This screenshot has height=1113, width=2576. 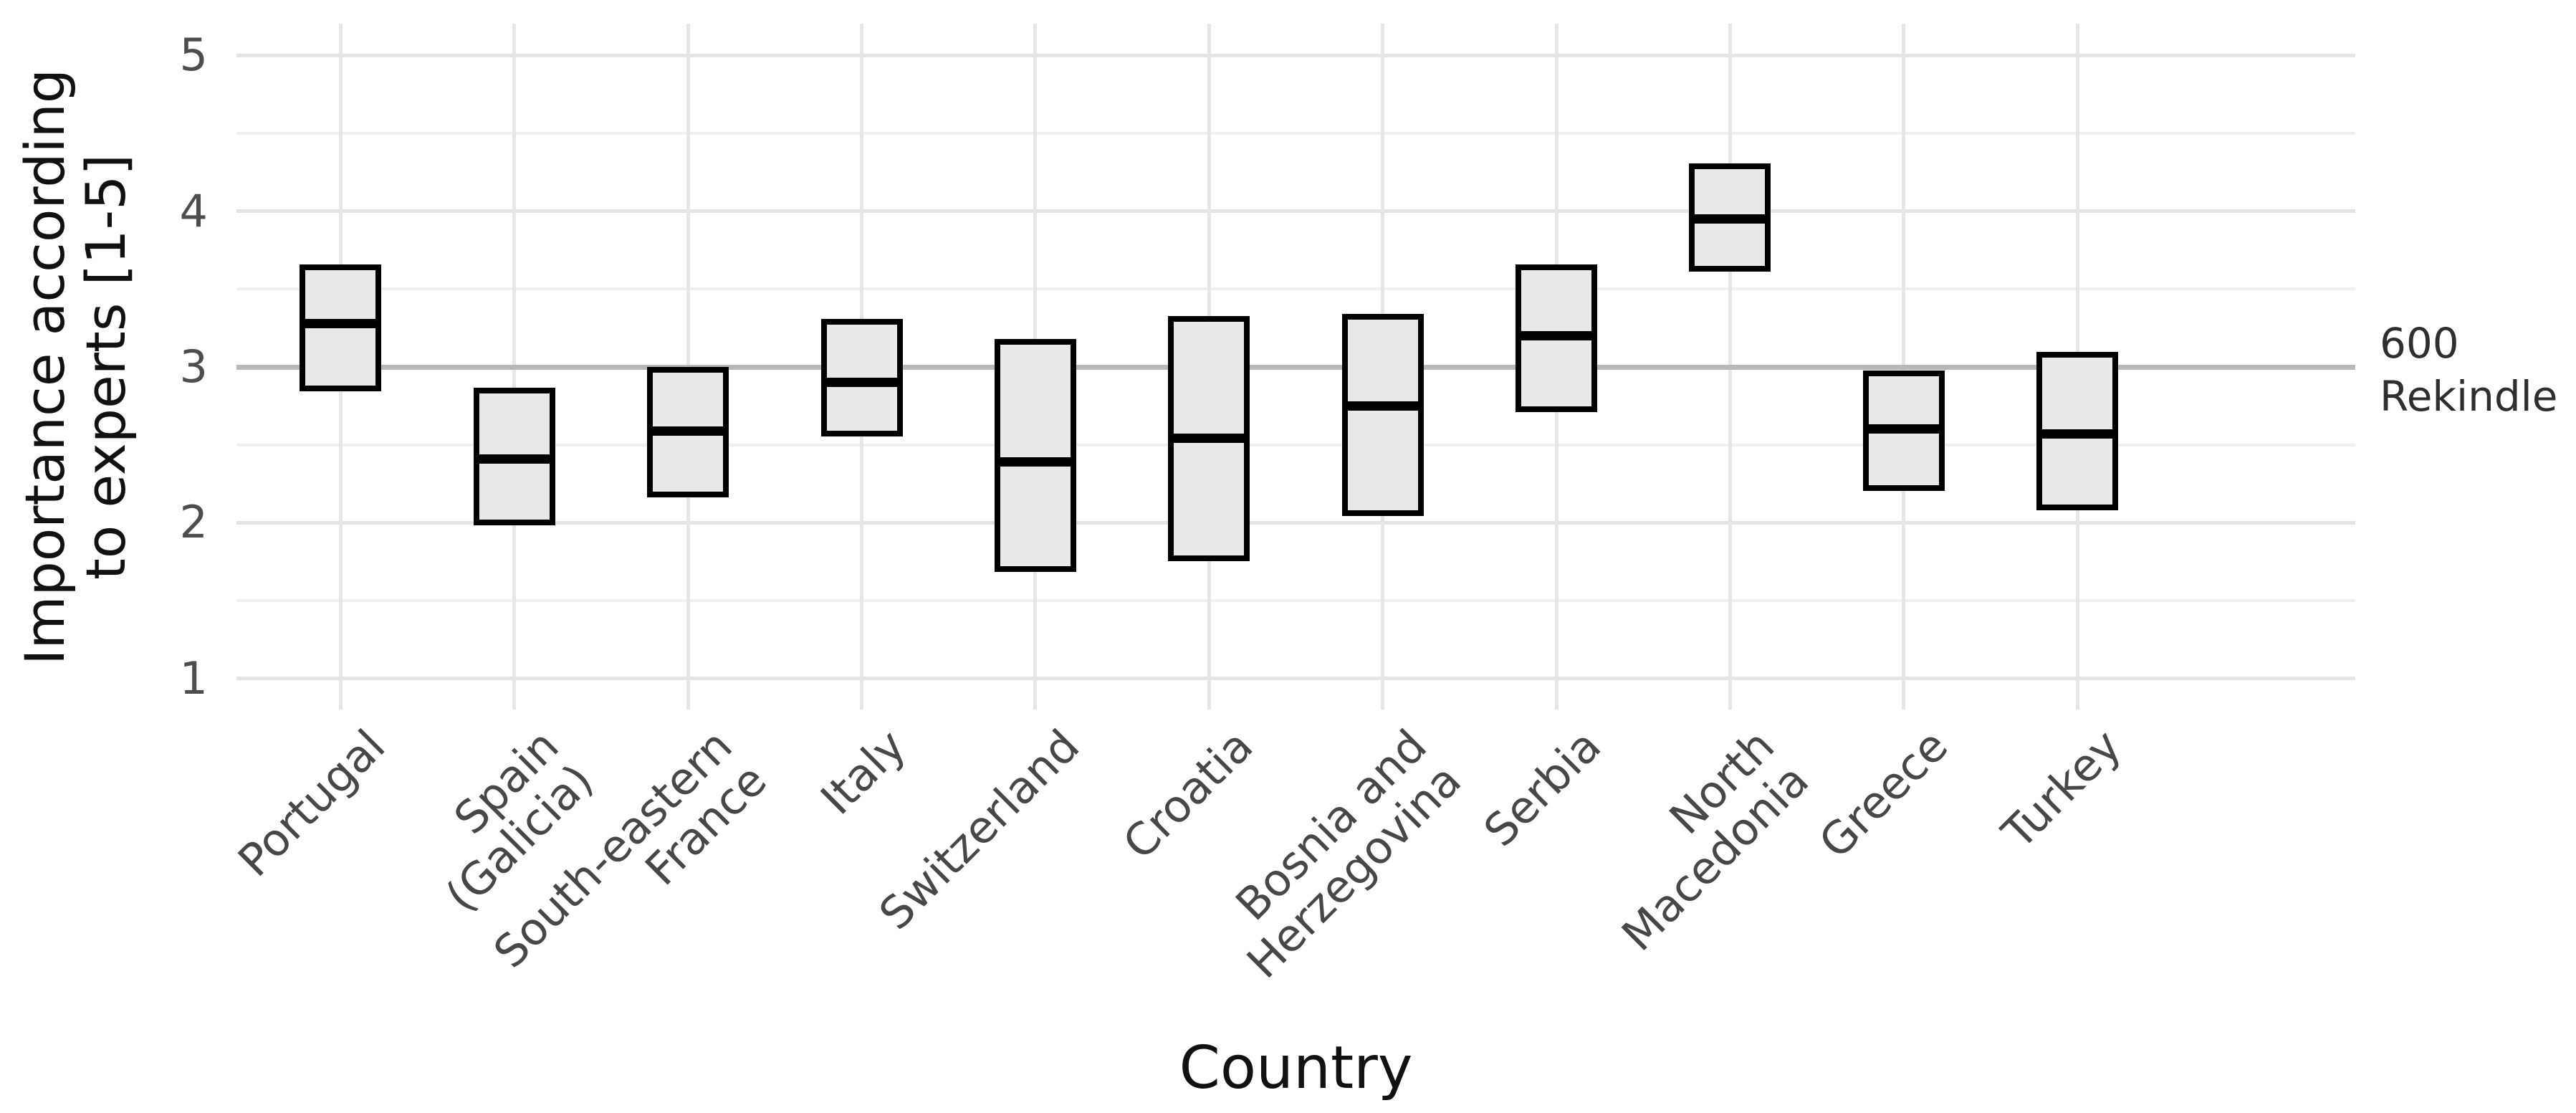 I want to click on x-tick-label-north: North Macedonia, so click(x=1716, y=840).